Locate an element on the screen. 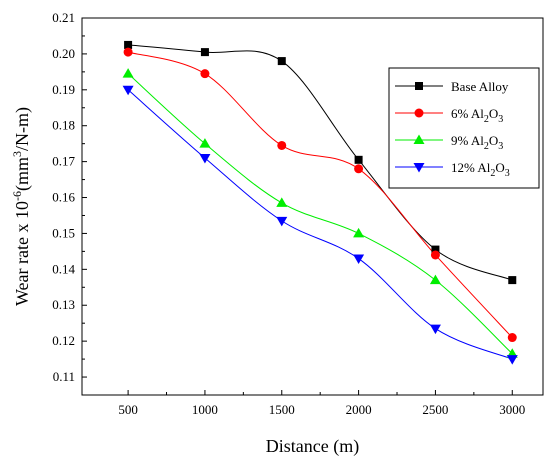 This screenshot has width=546, height=457. y-tick-label: 0.16 is located at coordinates (63, 197).